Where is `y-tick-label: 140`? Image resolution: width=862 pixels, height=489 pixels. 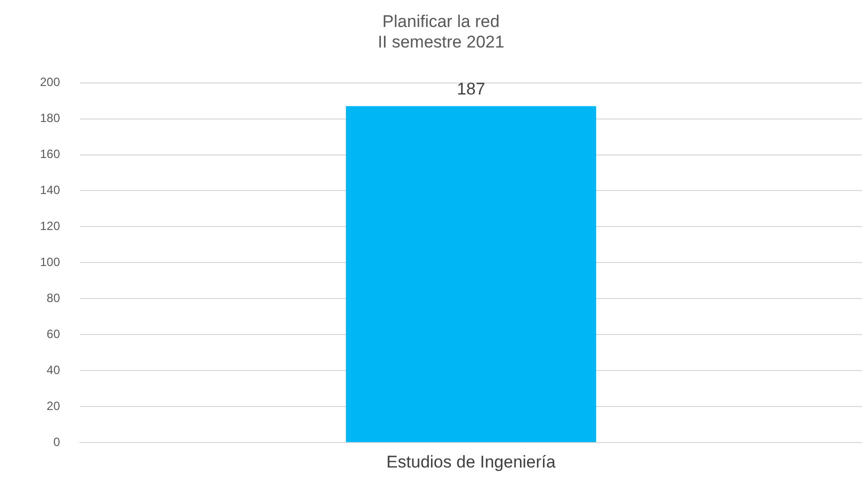
y-tick-label: 140 is located at coordinates (50, 190).